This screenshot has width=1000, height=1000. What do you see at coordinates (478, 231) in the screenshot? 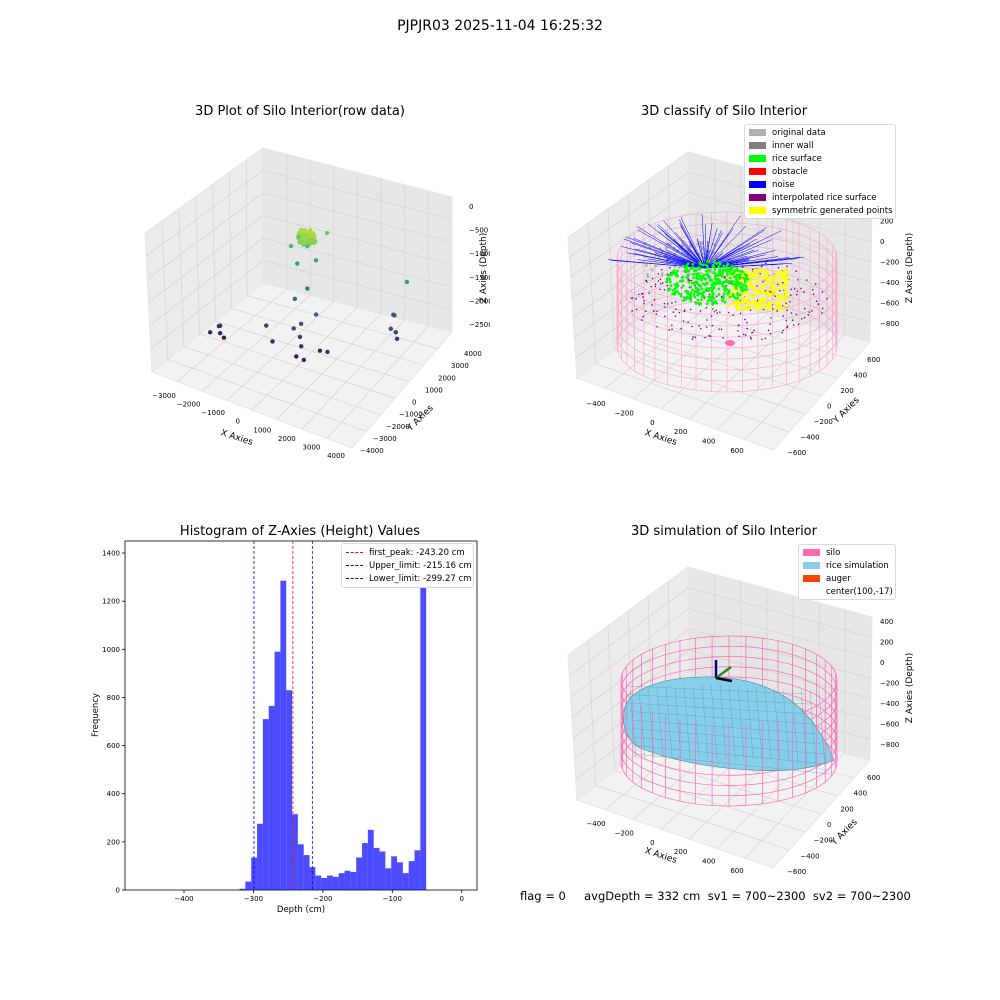
I see `z-tick-label: −500` at bounding box center [478, 231].